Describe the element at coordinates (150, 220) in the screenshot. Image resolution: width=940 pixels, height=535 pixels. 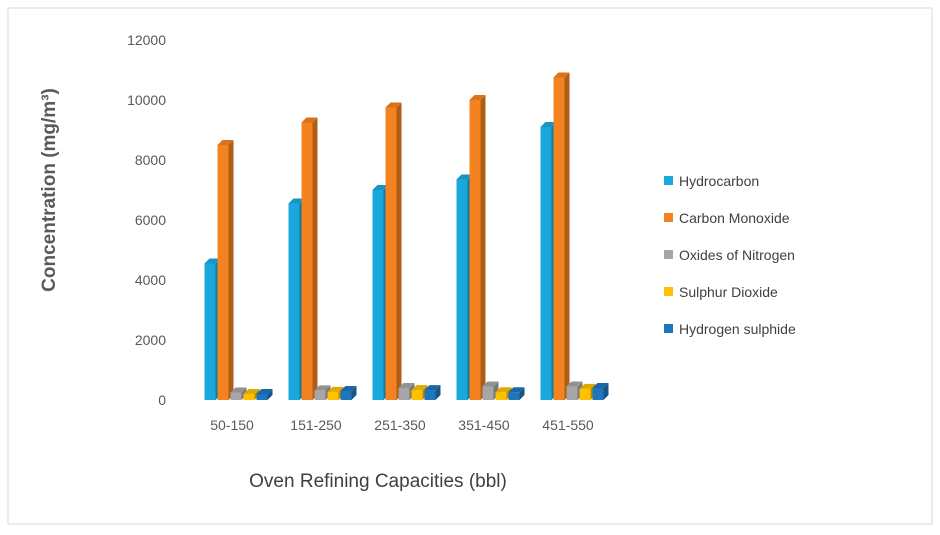
I see `y-tick-label: 6000` at that location.